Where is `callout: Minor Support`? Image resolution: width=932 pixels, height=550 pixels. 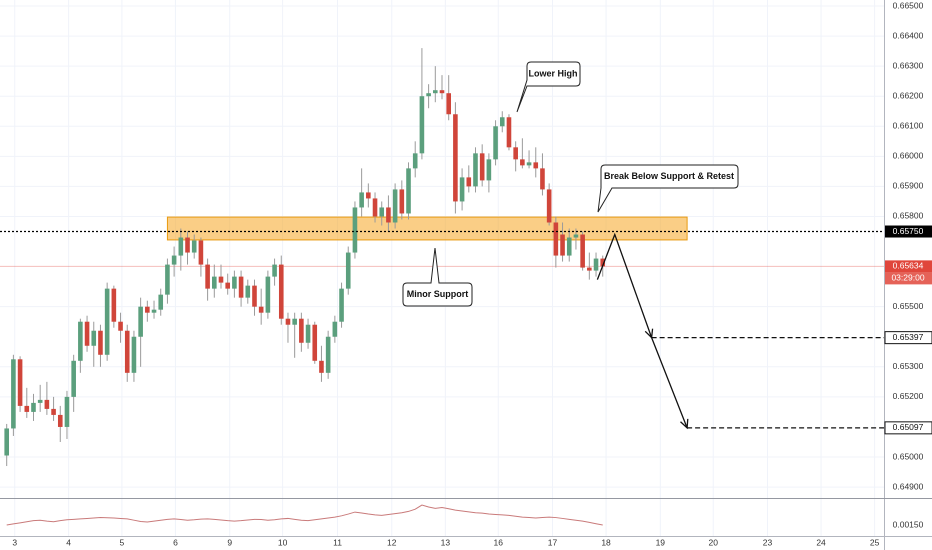
callout: Minor Support is located at coordinates (437, 277).